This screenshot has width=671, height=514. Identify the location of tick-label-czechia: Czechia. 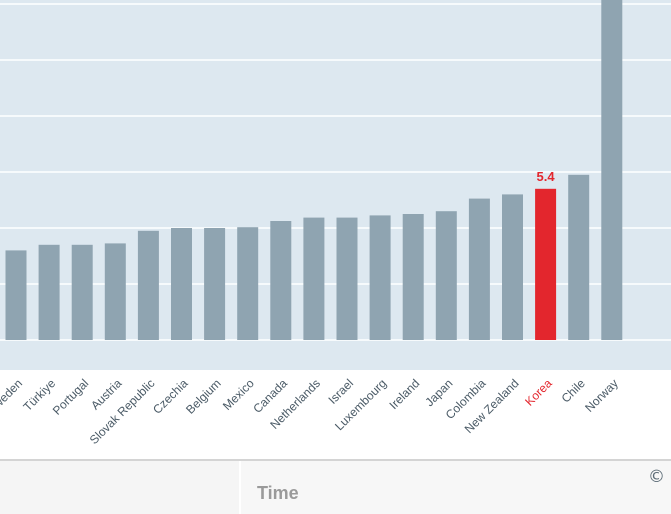
(170, 396).